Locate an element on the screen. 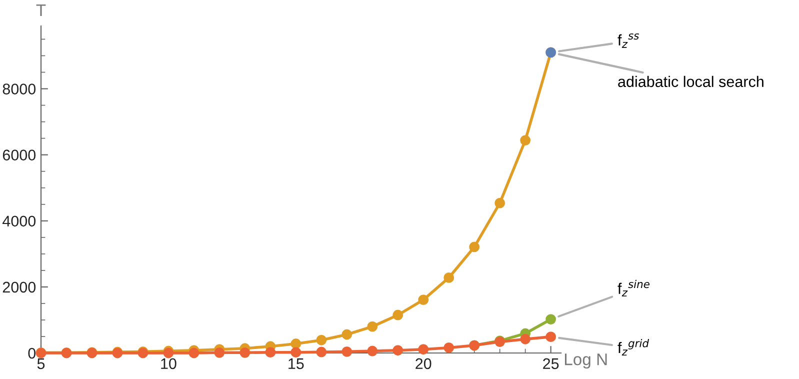 The height and width of the screenshot is (379, 799). x-tick-label: 5 is located at coordinates (41, 364).